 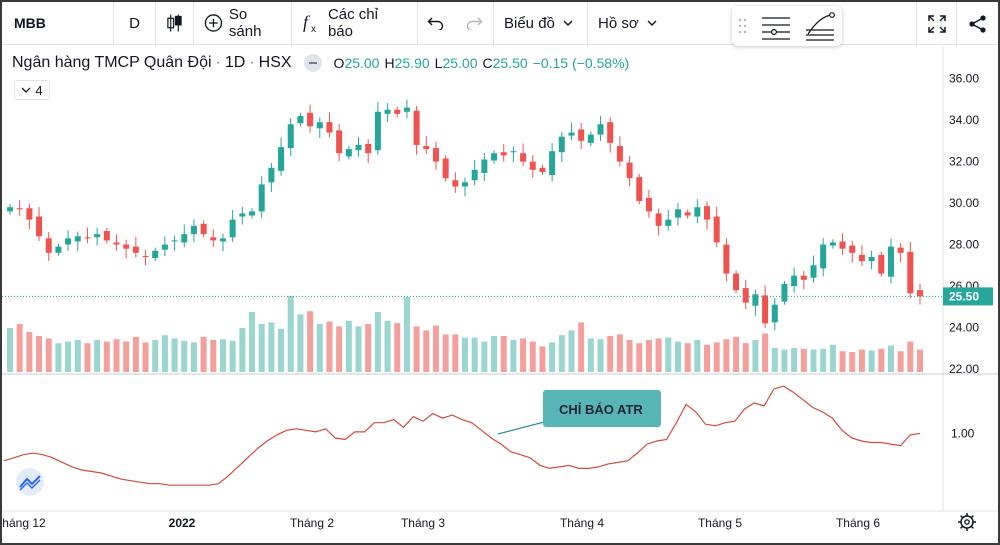 What do you see at coordinates (541, 23) in the screenshot?
I see `chart-type-dropdown: Biểu đồ` at bounding box center [541, 23].